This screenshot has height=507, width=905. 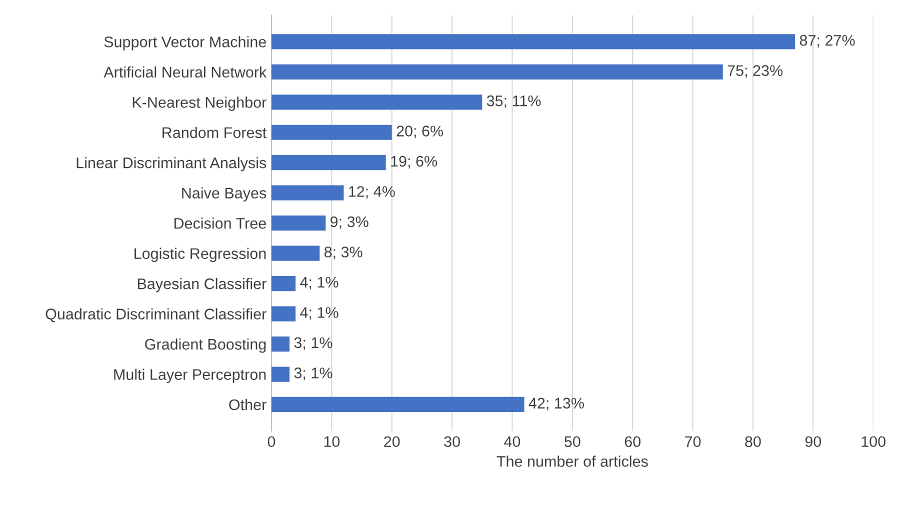 What do you see at coordinates (343, 253) in the screenshot?
I see `data-label: 8; 3%` at bounding box center [343, 253].